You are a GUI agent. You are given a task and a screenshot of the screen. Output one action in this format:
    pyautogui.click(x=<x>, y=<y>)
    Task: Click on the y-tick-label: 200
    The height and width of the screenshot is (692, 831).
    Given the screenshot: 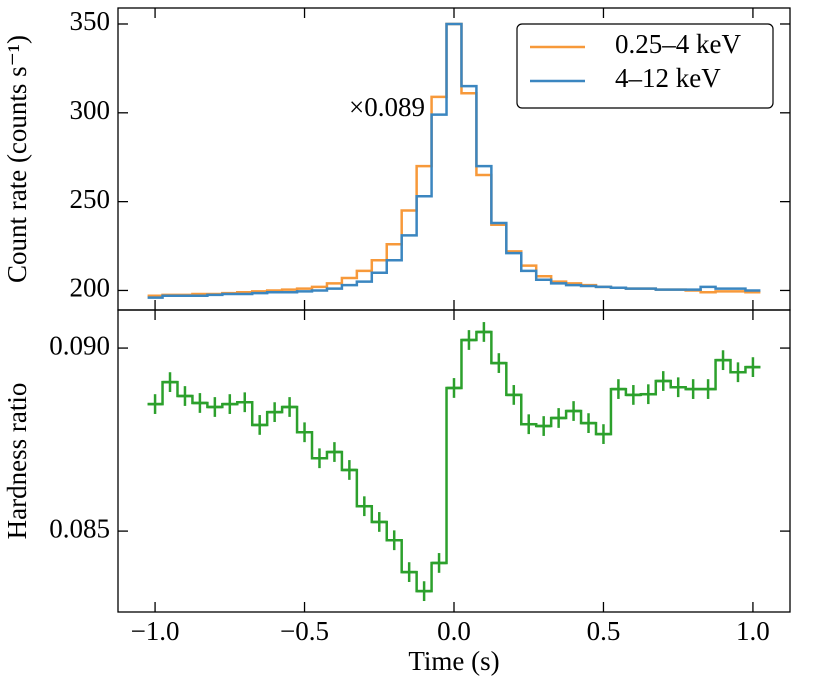 What is the action you would take?
    pyautogui.click(x=90, y=288)
    